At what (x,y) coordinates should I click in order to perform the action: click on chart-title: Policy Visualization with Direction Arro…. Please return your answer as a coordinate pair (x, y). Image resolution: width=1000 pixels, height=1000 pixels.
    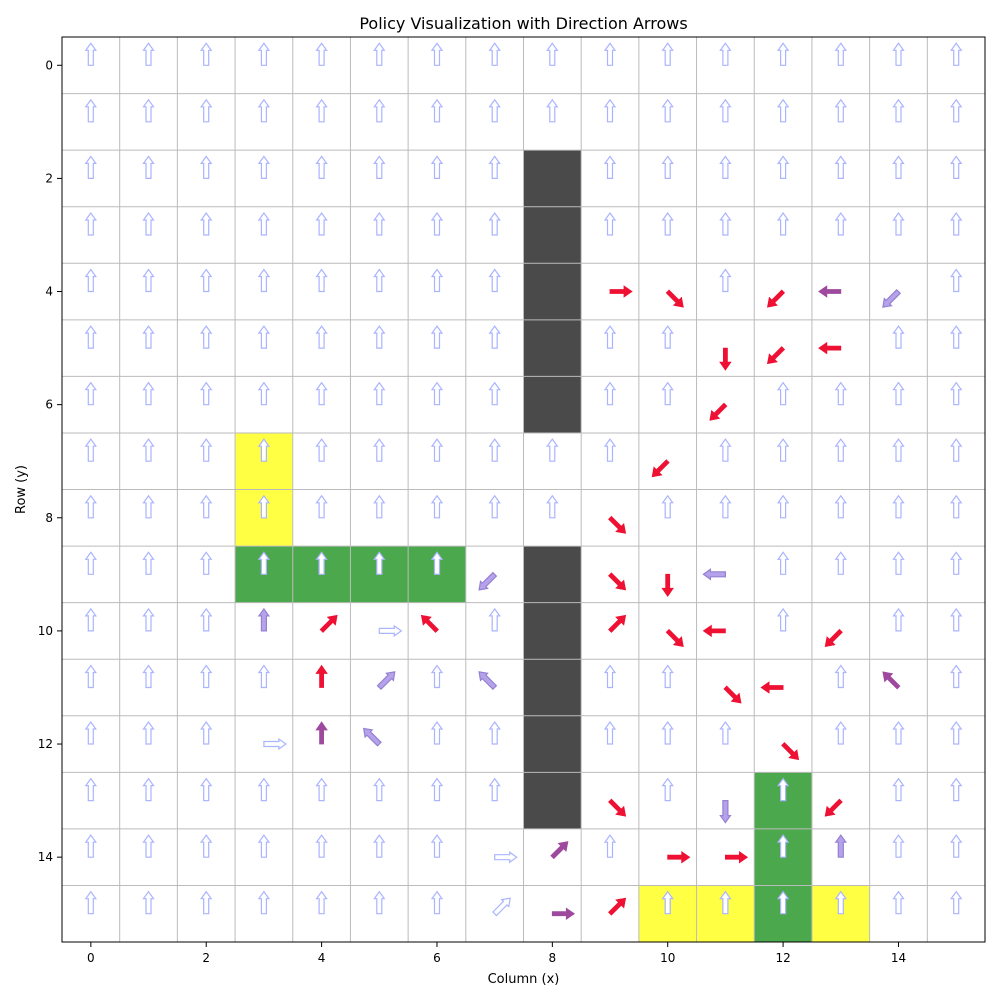
    Looking at the image, I should click on (523, 23).